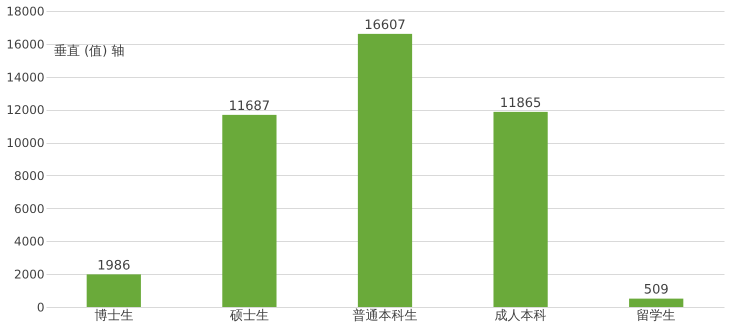 This screenshot has width=729, height=327. Describe the element at coordinates (656, 290) in the screenshot. I see `data-label: 509` at that location.